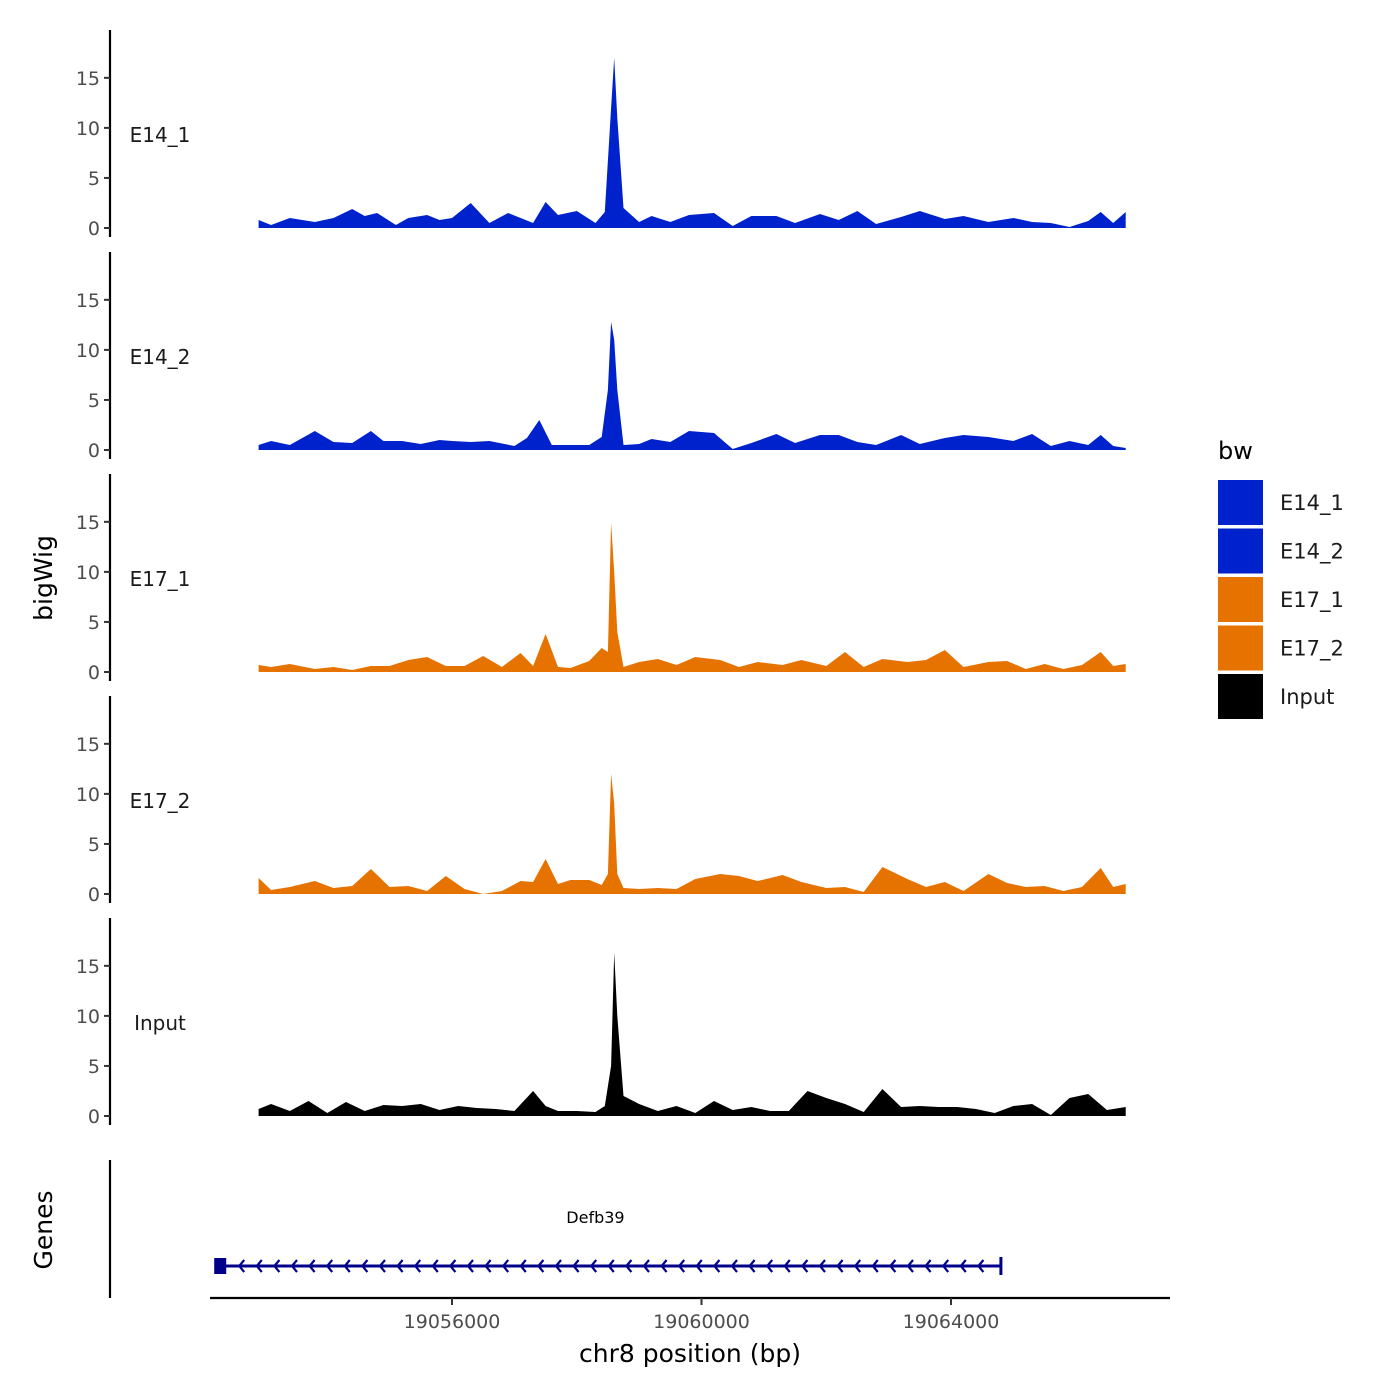 The width and height of the screenshot is (1400, 1400). What do you see at coordinates (1235, 451) in the screenshot?
I see `legend-title: bw` at bounding box center [1235, 451].